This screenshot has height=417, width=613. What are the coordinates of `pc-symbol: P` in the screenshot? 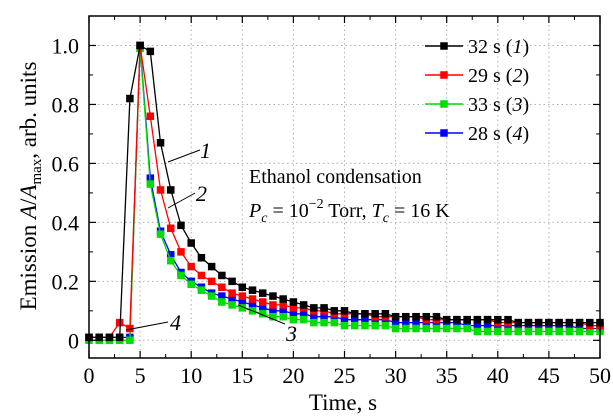 It's located at (254, 211).